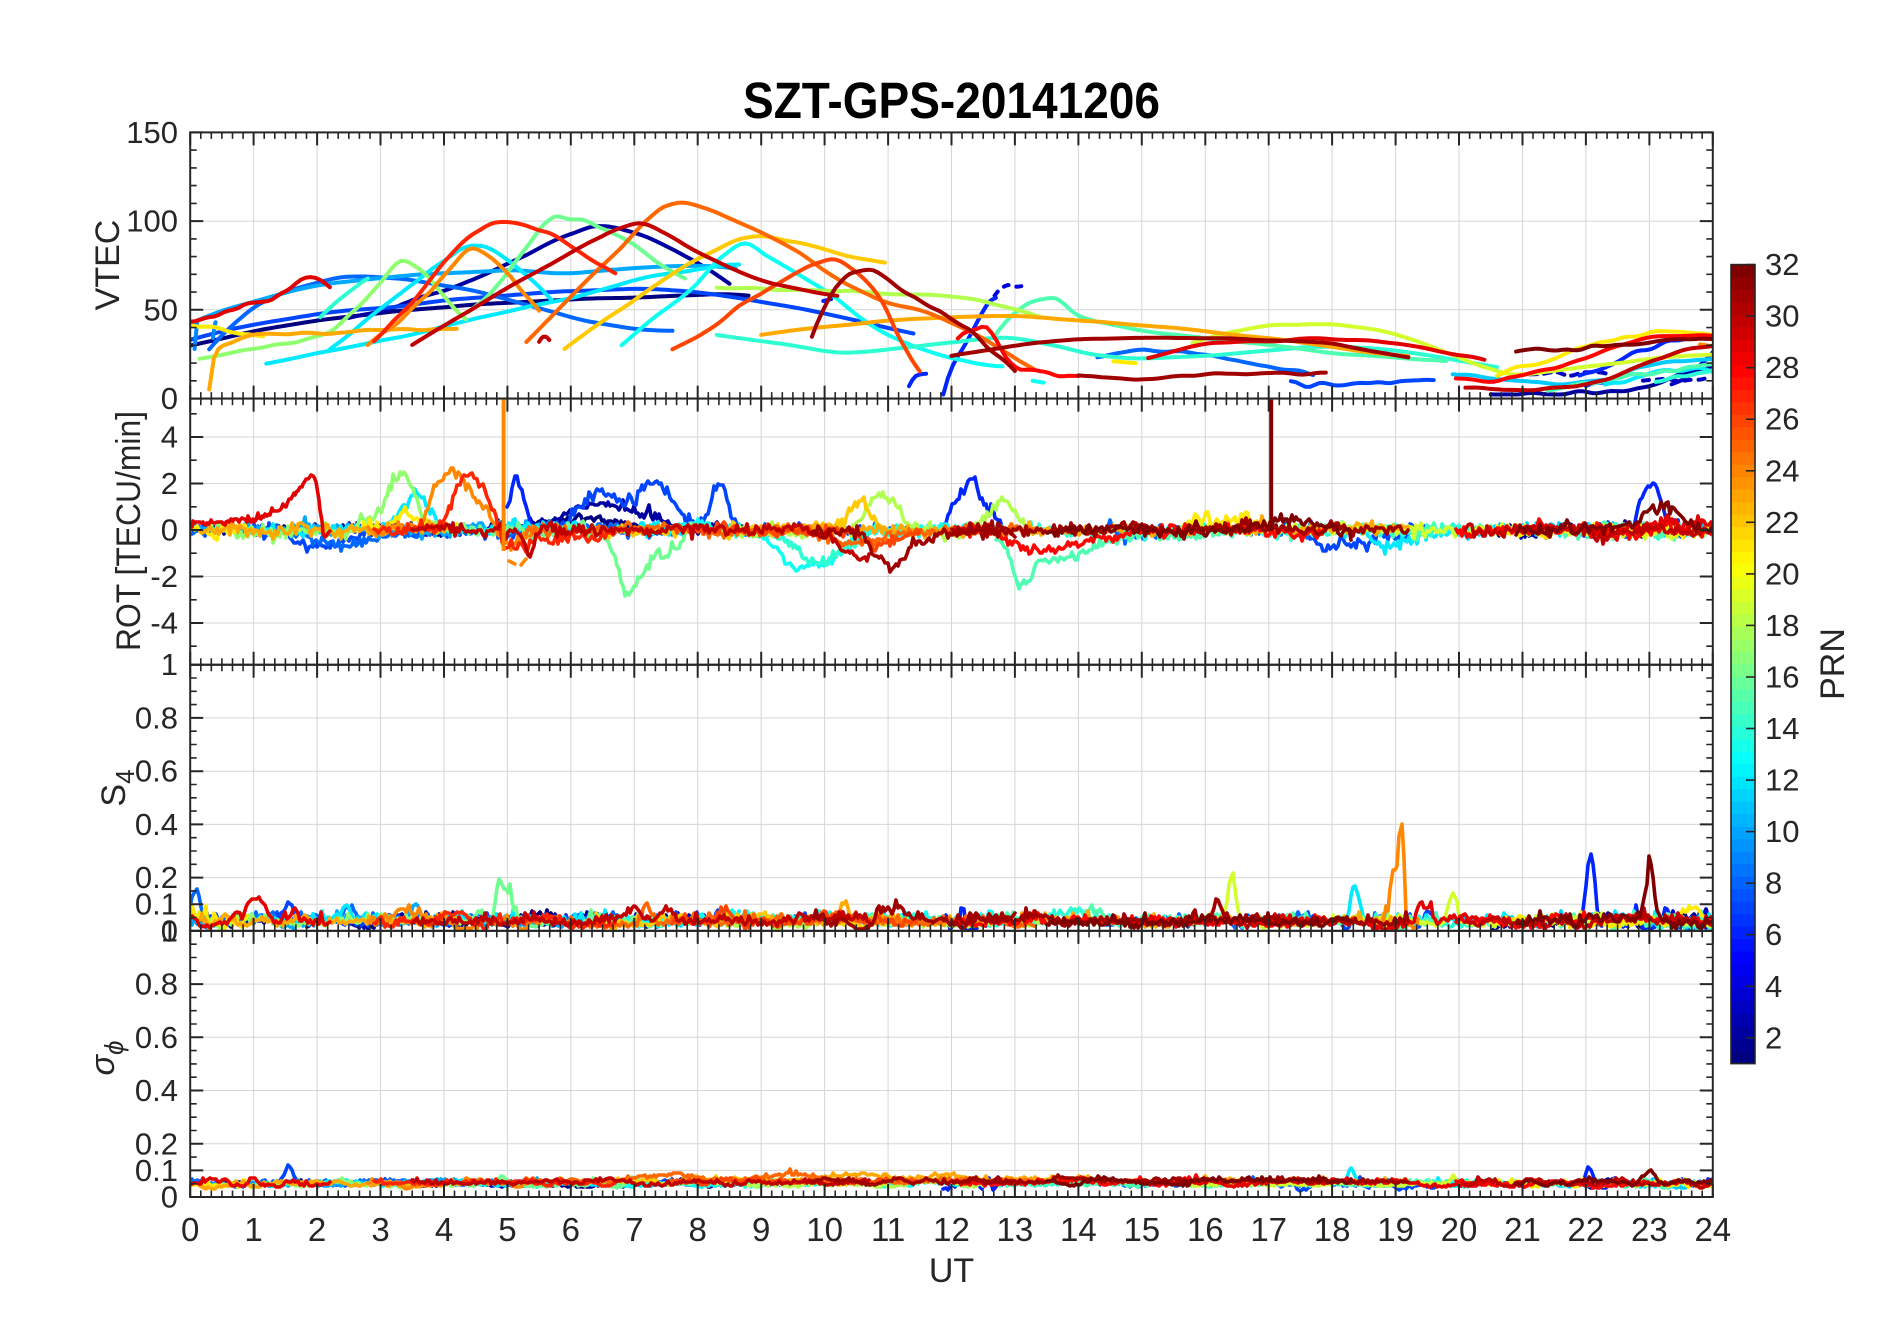 The width and height of the screenshot is (1902, 1335). Describe the element at coordinates (761, 1229) in the screenshot. I see `svg-text: 9` at that location.